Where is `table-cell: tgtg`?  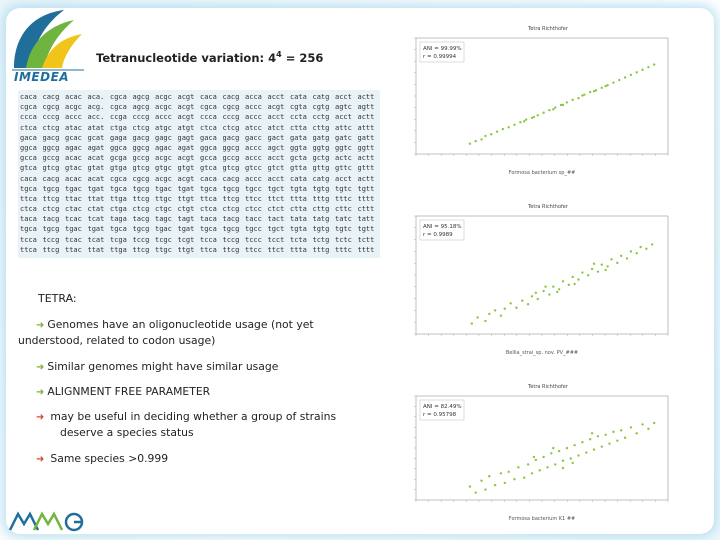 table-cell: tgtg is located at coordinates (321, 188).